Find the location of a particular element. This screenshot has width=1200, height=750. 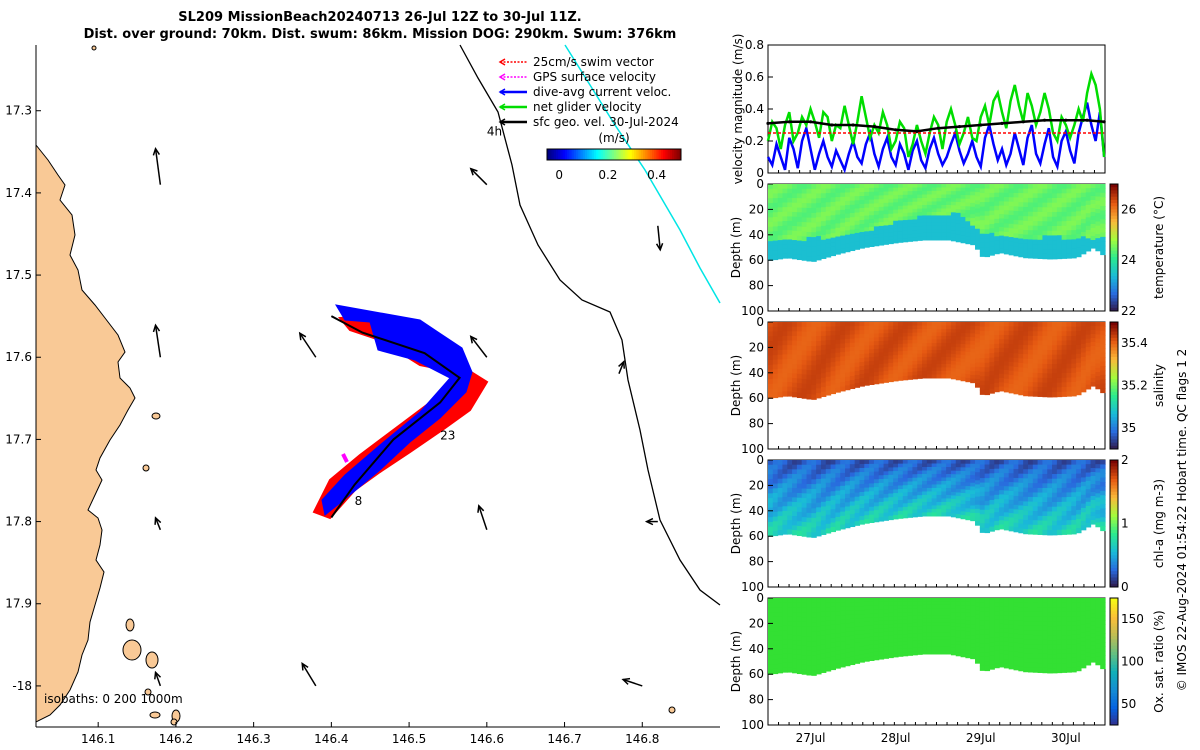

map-xtick-label-5: 146.6 is located at coordinates (487, 739).